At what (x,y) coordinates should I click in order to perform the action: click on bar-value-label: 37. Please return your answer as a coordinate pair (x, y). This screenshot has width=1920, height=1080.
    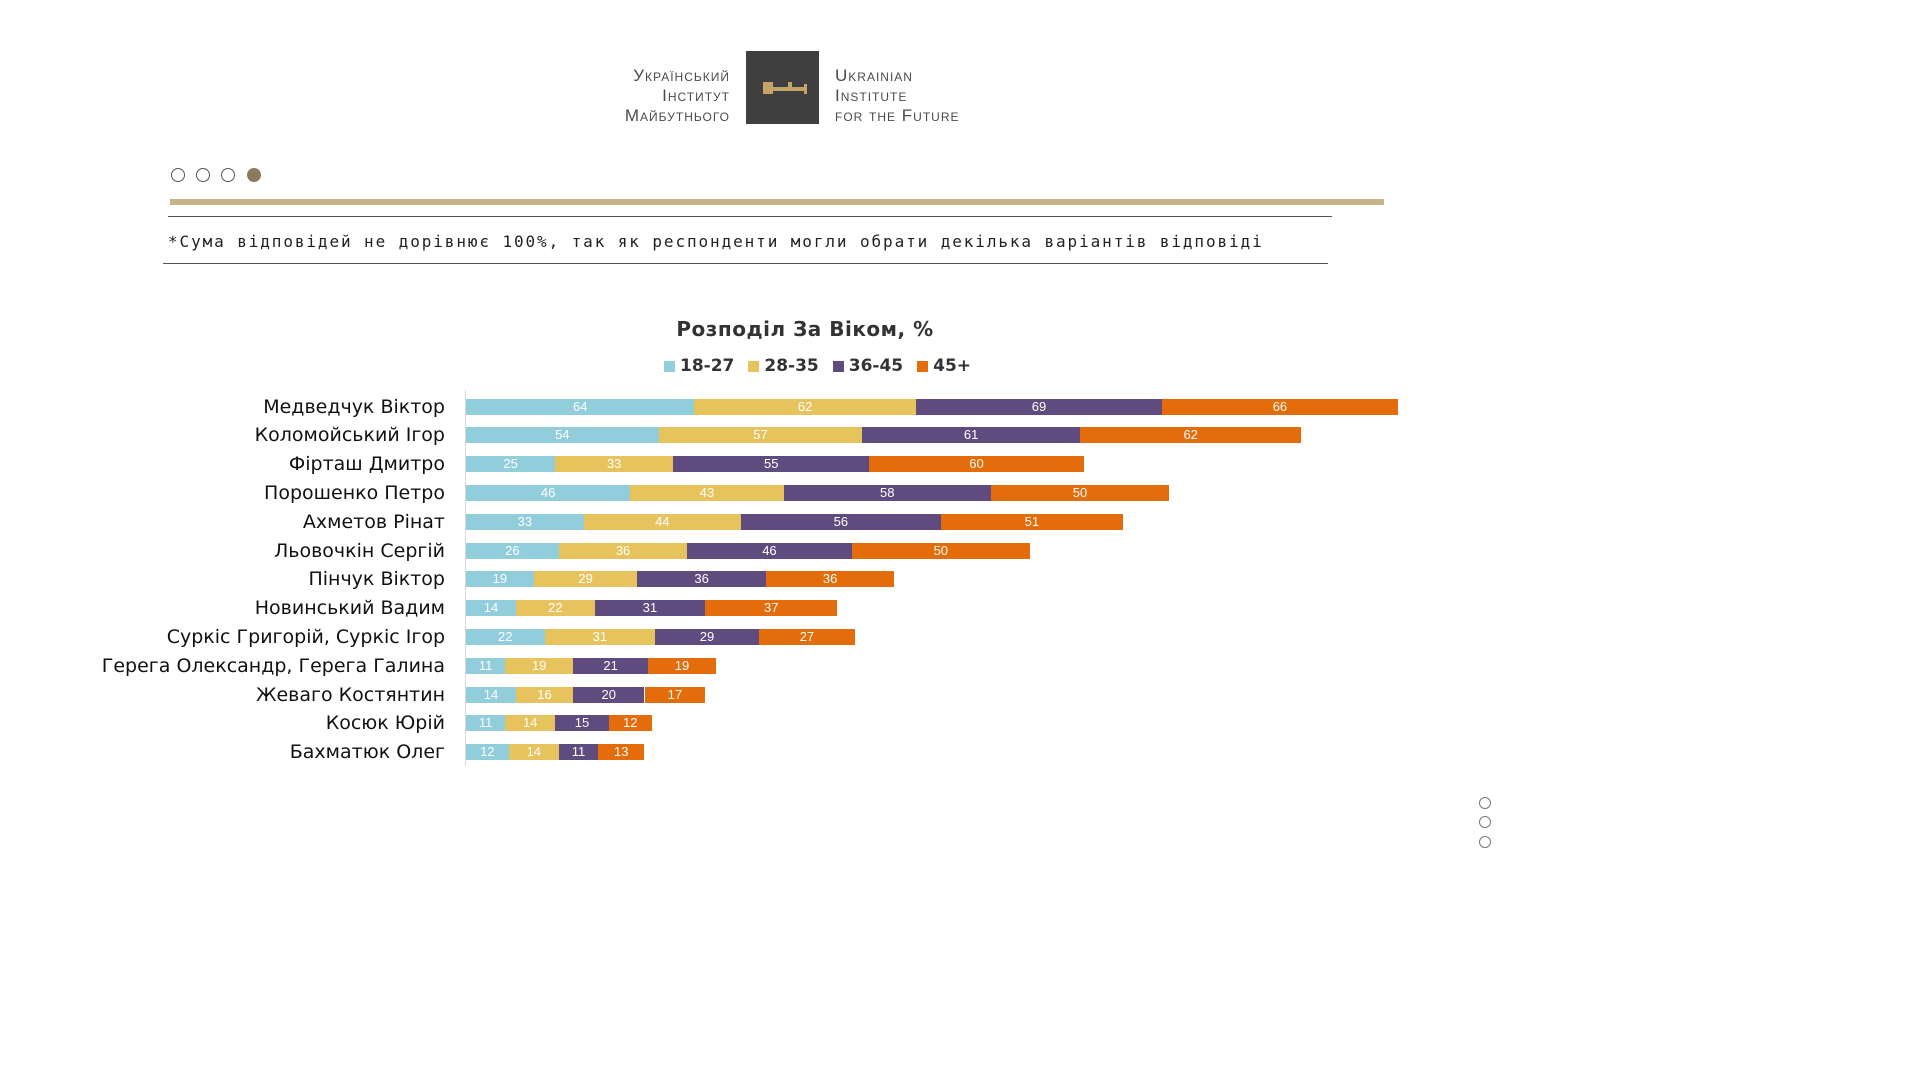
    Looking at the image, I should click on (771, 608).